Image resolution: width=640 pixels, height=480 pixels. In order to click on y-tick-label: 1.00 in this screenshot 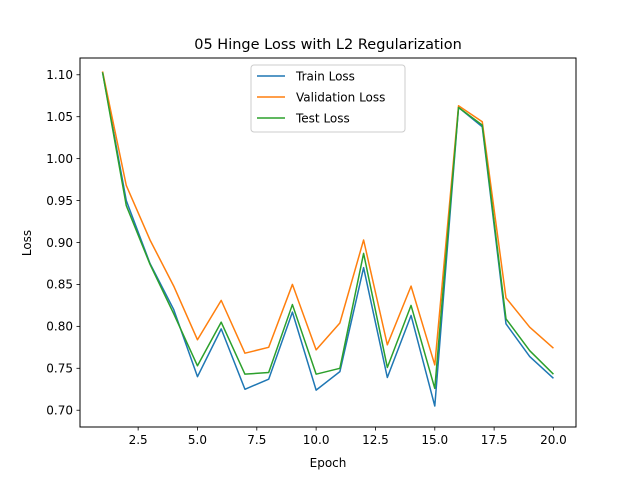, I will do `click(59, 159)`.